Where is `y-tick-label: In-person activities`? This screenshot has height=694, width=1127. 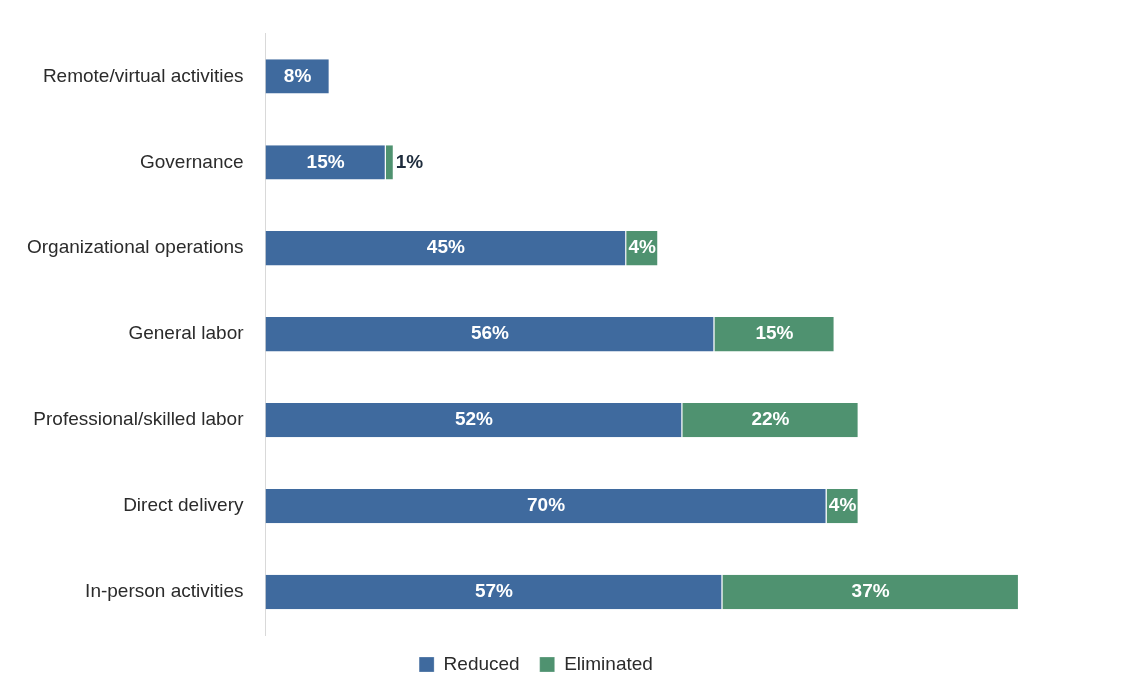
y-tick-label: In-person activities is located at coordinates (164, 591).